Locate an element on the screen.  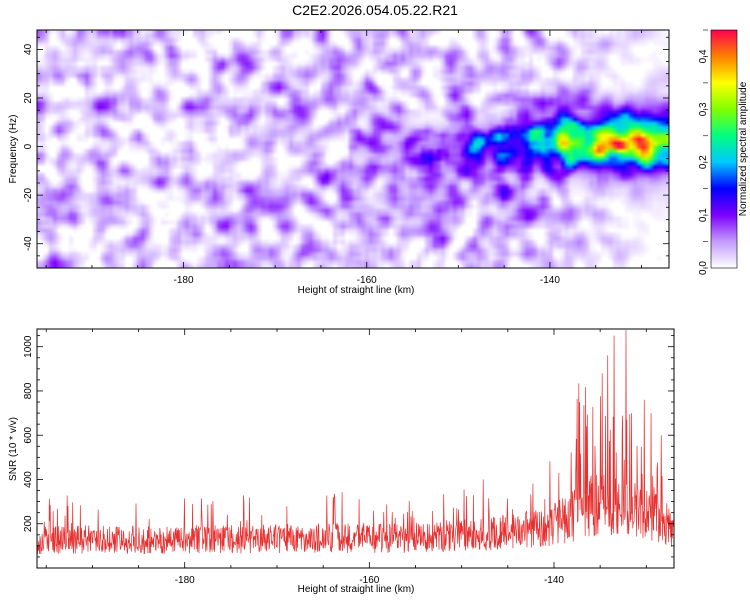
colorbar-ramp is located at coordinates (724, 149).